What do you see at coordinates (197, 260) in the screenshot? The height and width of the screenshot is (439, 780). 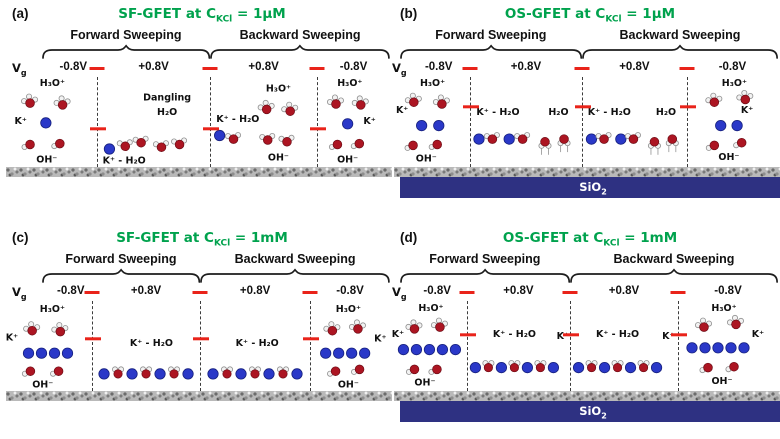 I see `sweep-labels: Forward Sweeping Backward Sweeping` at bounding box center [197, 260].